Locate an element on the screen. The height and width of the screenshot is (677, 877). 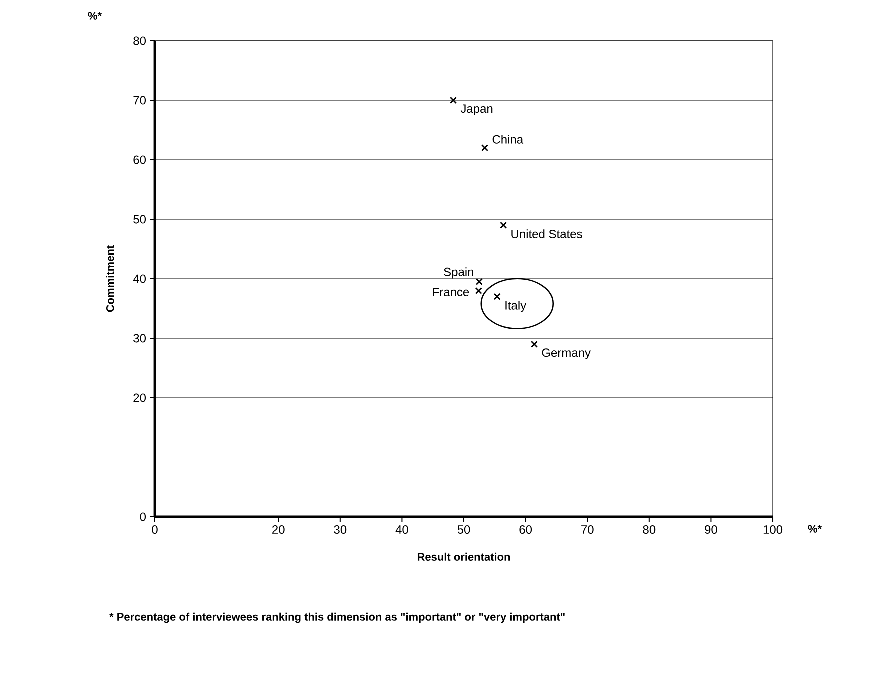
annotation: France is located at coordinates (451, 292).